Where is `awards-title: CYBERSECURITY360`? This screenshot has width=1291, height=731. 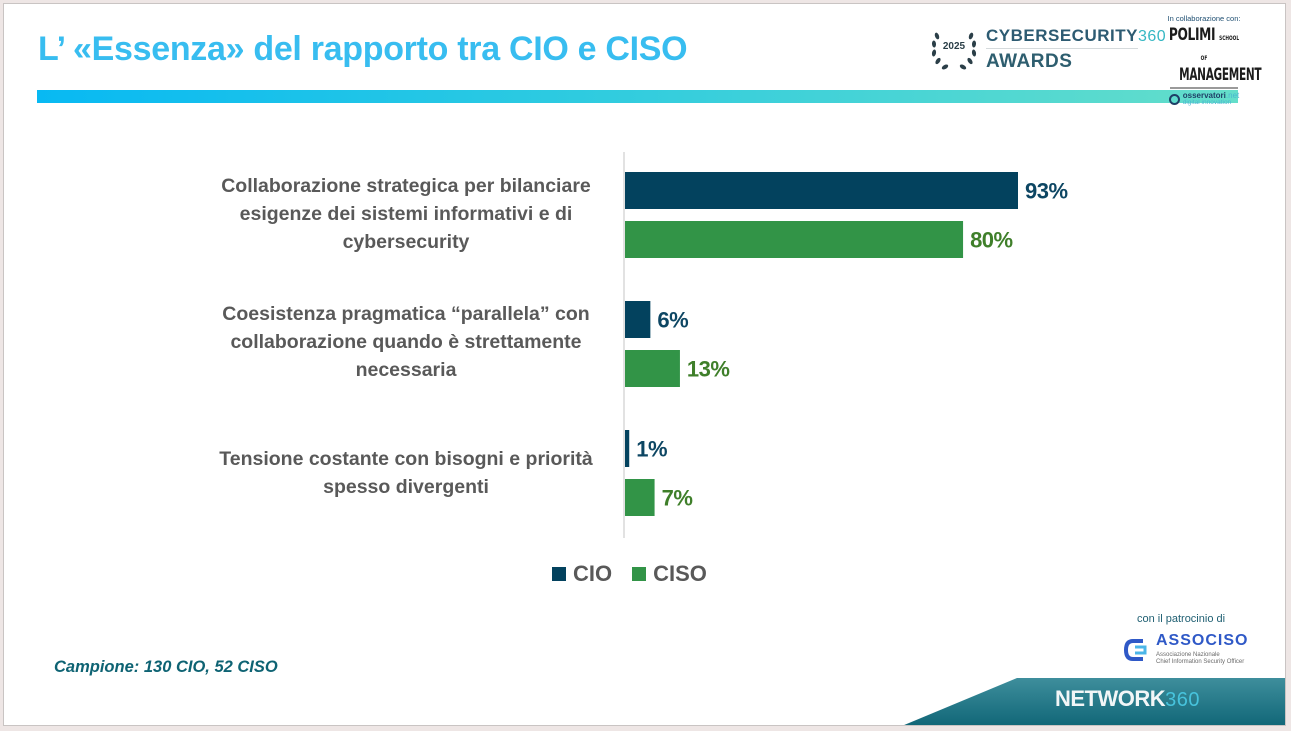
awards-title: CYBERSECURITY360 is located at coordinates (1076, 36).